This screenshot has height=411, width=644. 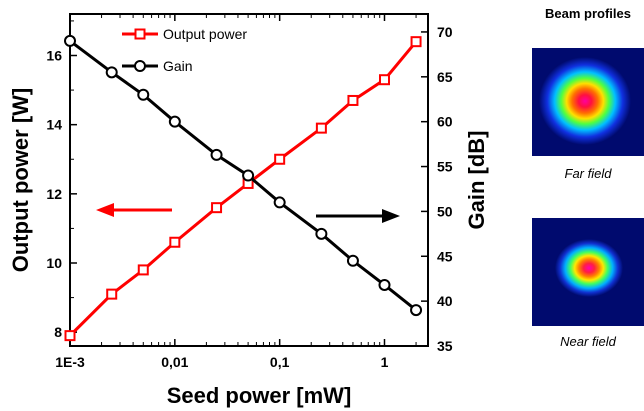 What do you see at coordinates (140, 34) in the screenshot?
I see `legend-output-power-marker` at bounding box center [140, 34].